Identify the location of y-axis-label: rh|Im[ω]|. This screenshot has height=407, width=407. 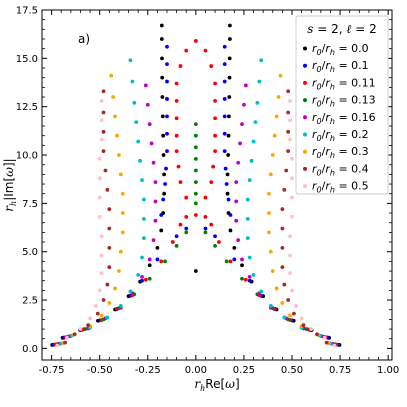
(10, 184).